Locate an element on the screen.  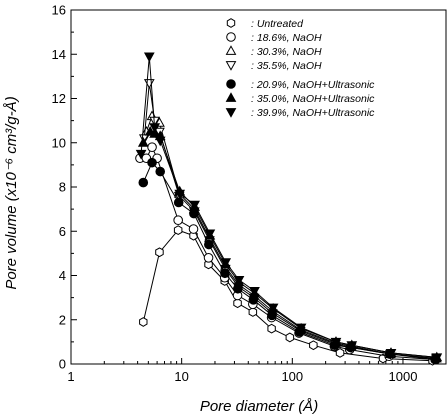
y-tick-label: 14 is located at coordinates (59, 54).